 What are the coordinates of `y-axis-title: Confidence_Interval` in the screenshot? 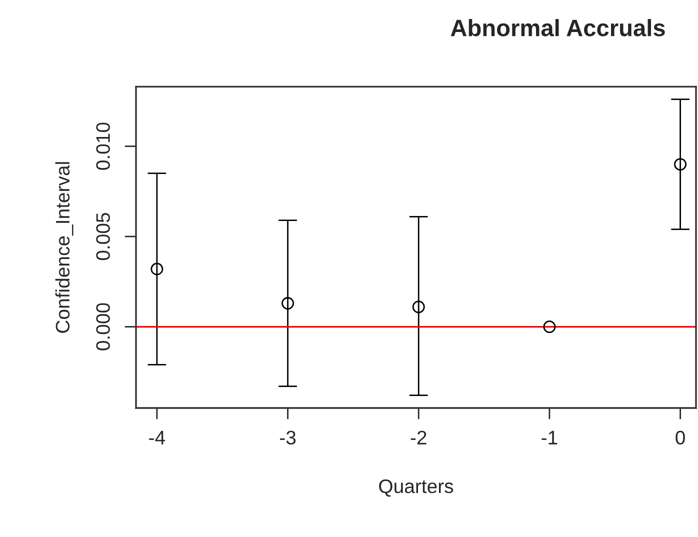 It's located at (64, 247).